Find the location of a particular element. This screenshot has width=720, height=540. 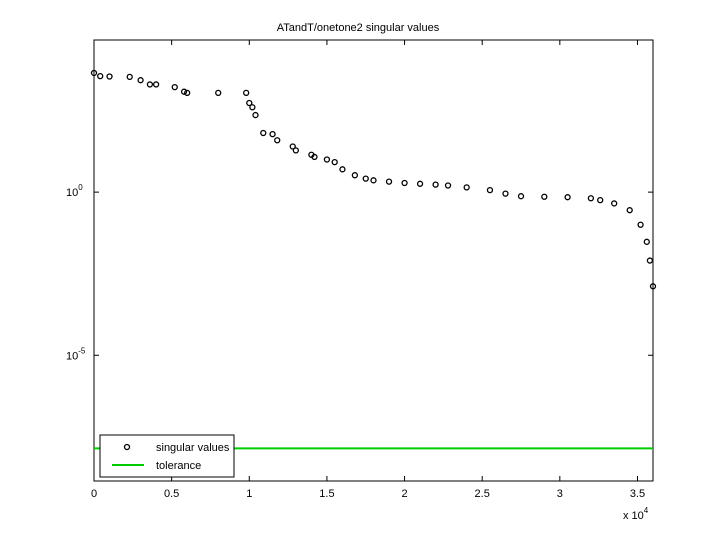

x-tick-label: 2.5 is located at coordinates (482, 494).